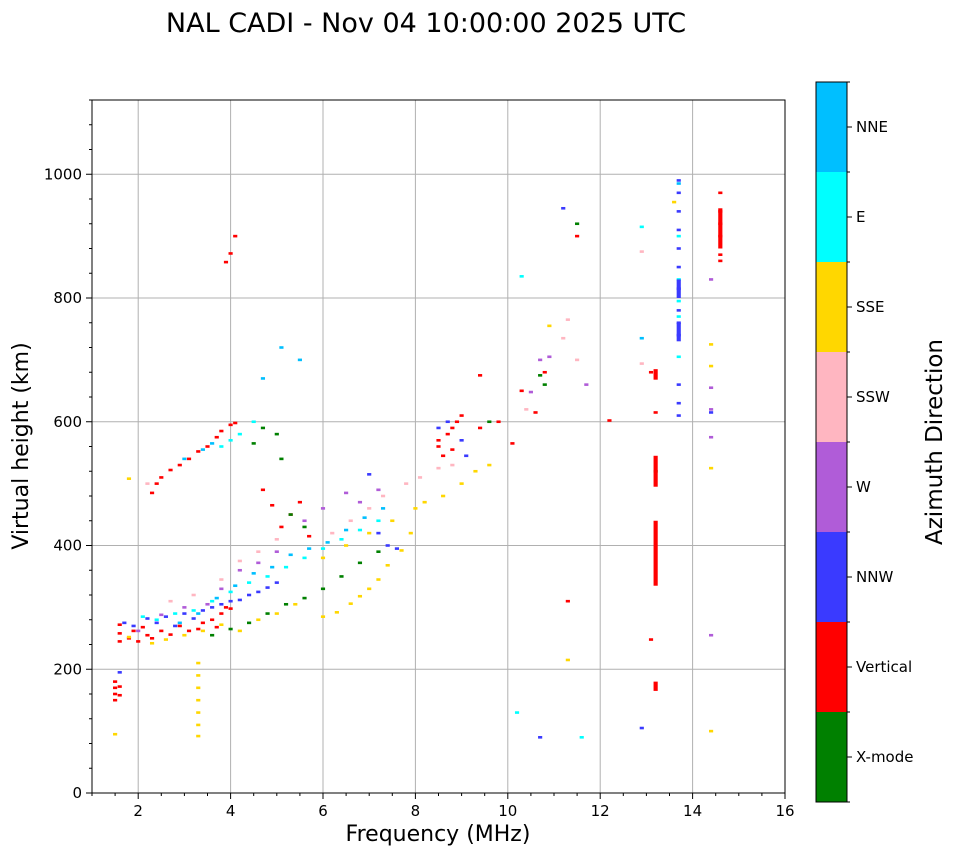 The width and height of the screenshot is (958, 857). I want to click on colorbar-frame, so click(831, 442).